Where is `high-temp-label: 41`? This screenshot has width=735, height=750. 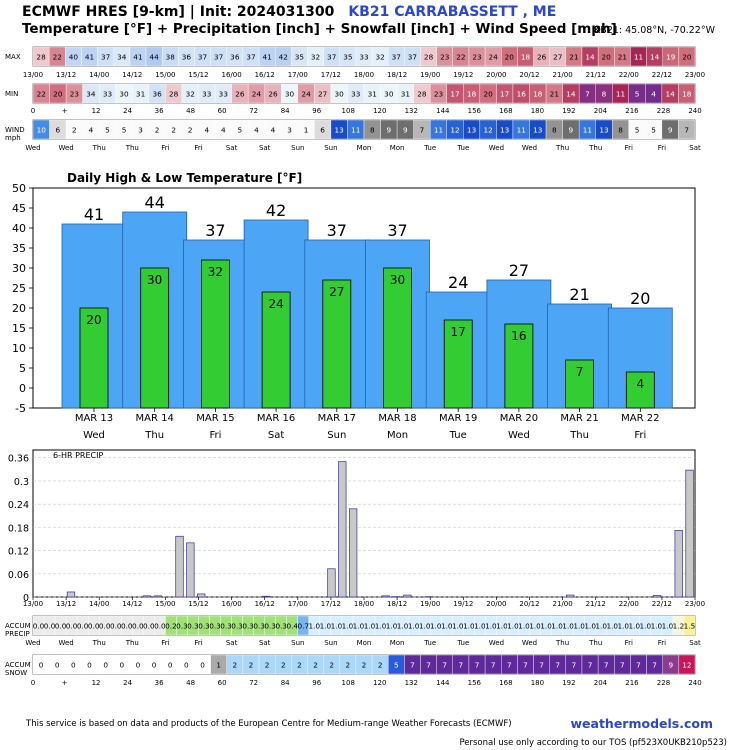 high-temp-label: 41 is located at coordinates (94, 214).